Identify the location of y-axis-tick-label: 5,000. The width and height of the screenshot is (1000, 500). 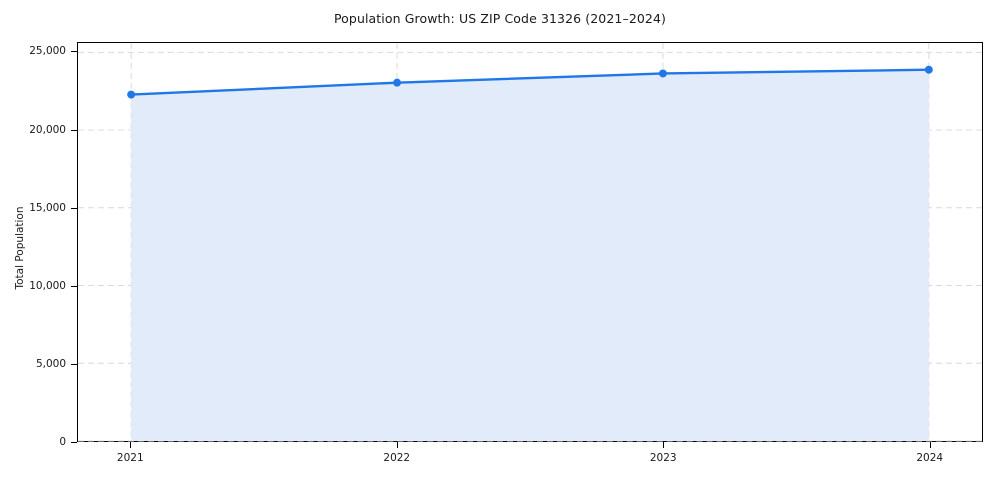
(50, 363).